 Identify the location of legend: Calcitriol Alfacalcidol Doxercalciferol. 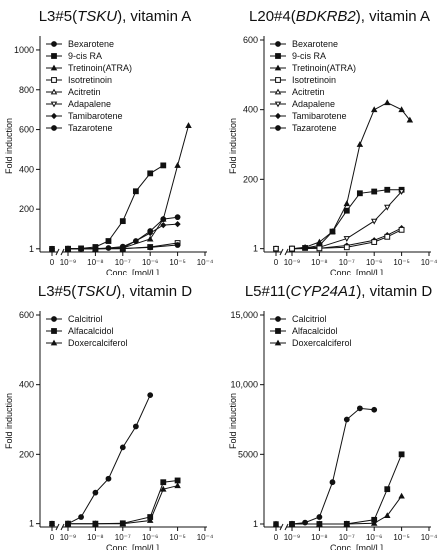
(311, 331).